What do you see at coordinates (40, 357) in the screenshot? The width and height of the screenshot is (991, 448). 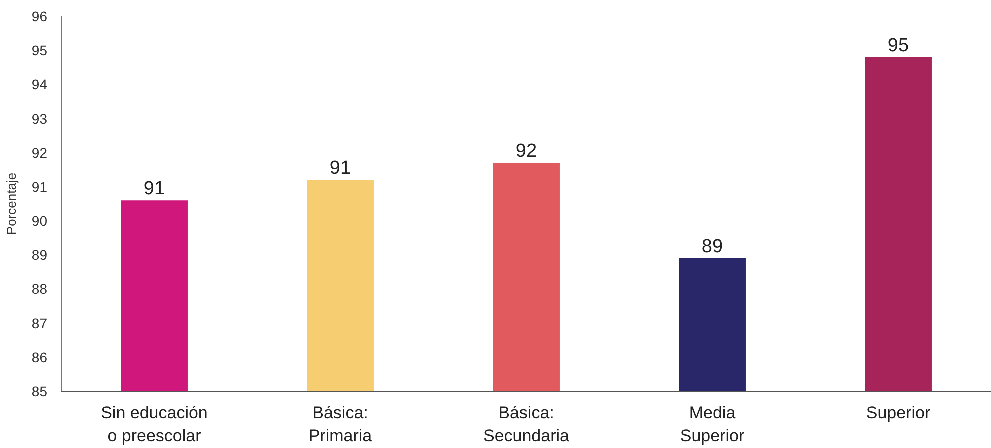 I see `y-tick-label: 86` at bounding box center [40, 357].